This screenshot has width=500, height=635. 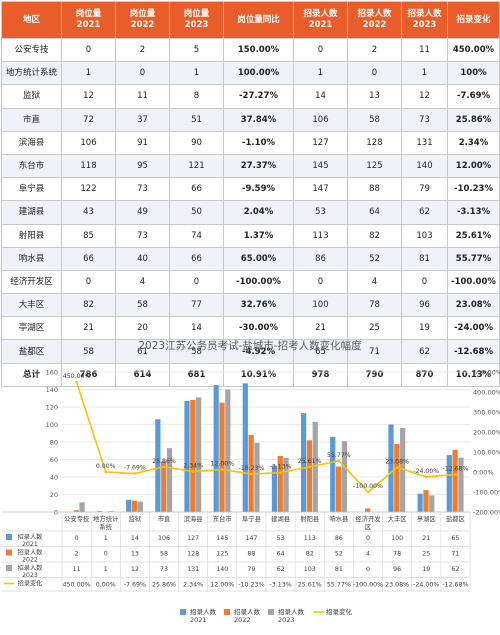 What do you see at coordinates (473, 351) in the screenshot?
I see `table-cell: -12.68%` at bounding box center [473, 351].